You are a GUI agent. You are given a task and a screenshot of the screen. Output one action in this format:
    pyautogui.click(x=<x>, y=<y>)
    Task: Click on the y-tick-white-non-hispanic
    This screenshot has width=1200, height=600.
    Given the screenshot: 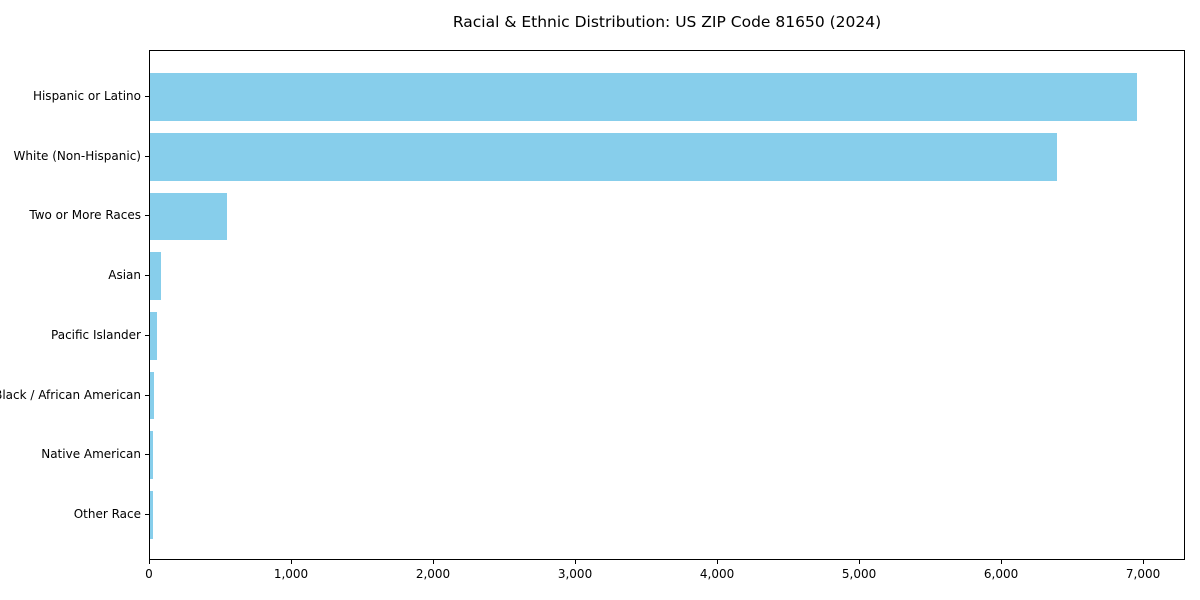 What is the action you would take?
    pyautogui.click(x=147, y=156)
    